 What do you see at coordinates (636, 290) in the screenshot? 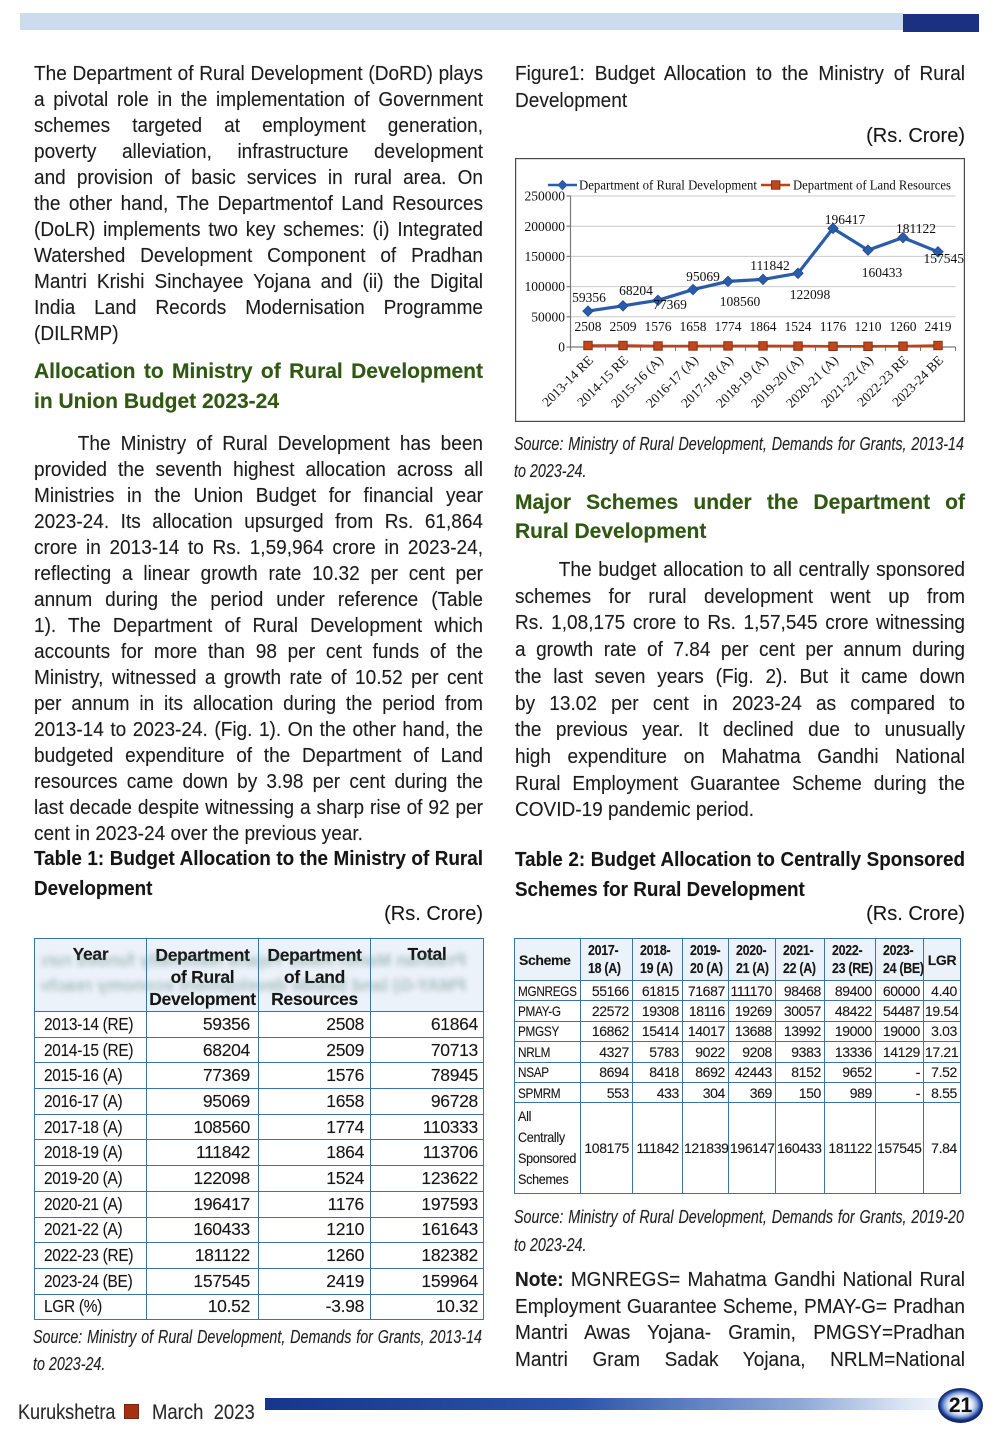
I see `svg-text: 68204` at bounding box center [636, 290].